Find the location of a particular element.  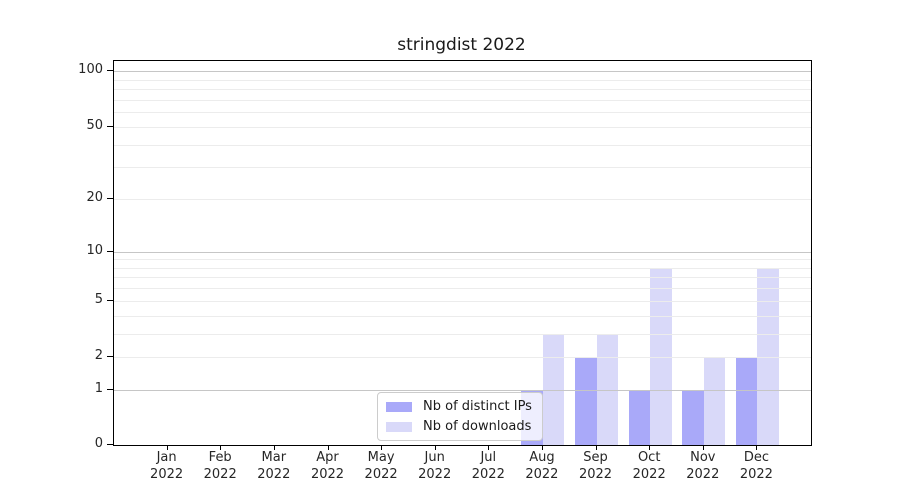

x-tick-mark-aug-2022 is located at coordinates (542, 447).